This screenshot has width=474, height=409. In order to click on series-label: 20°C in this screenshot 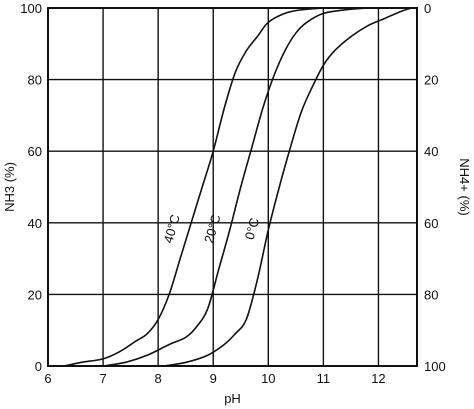, I will do `click(212, 229)`.